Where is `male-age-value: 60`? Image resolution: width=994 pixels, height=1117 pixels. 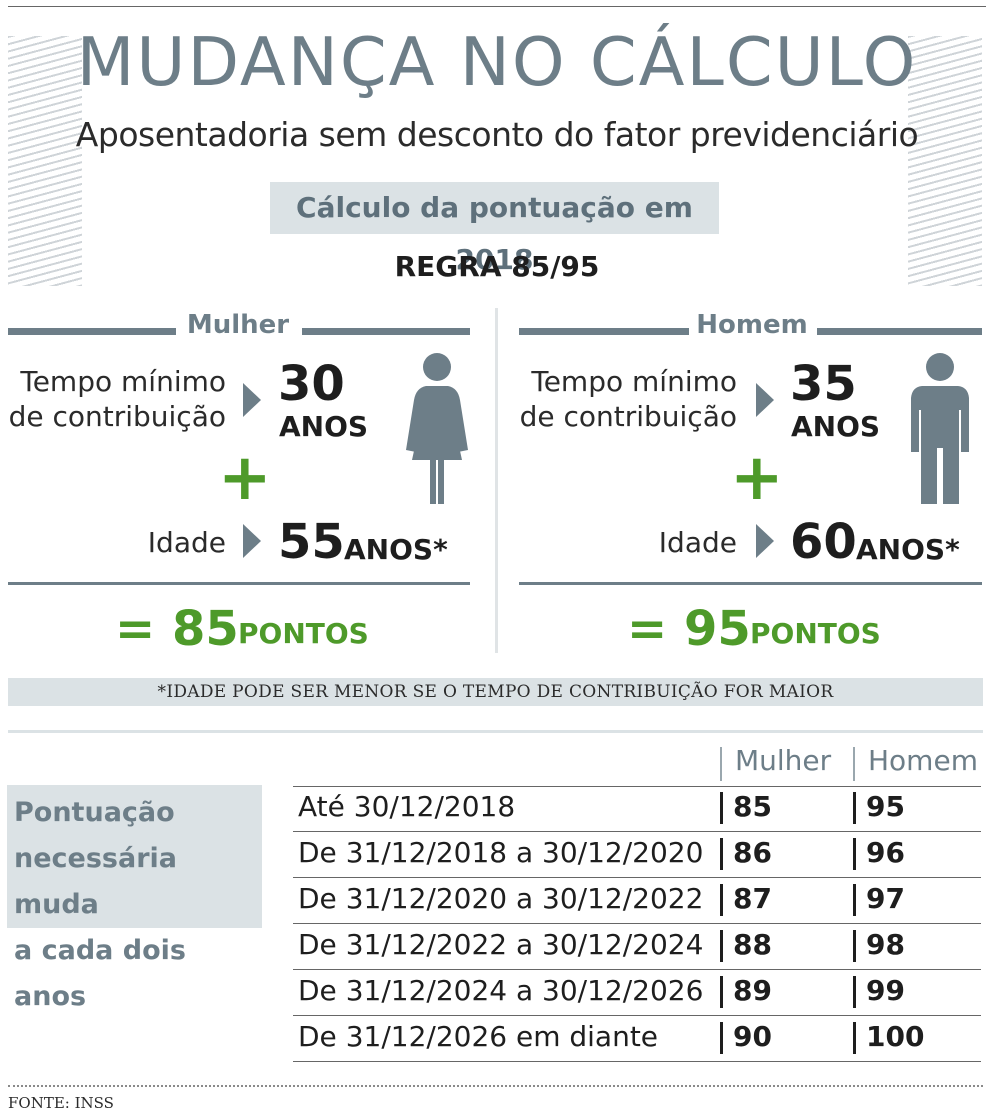 male-age-value: 60 is located at coordinates (823, 542).